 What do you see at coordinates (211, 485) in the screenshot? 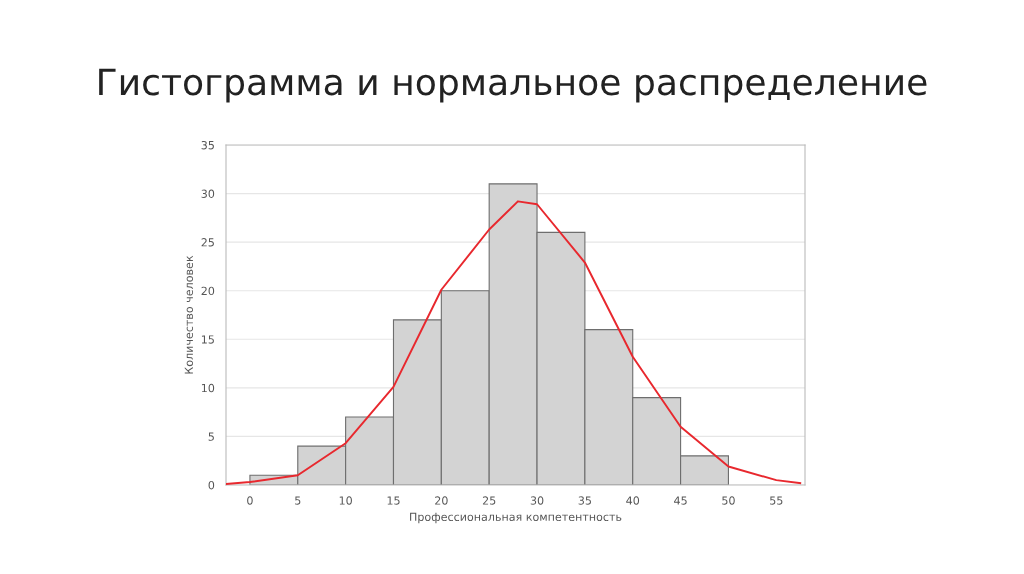
I see `y-tick-label: 0` at bounding box center [211, 485].